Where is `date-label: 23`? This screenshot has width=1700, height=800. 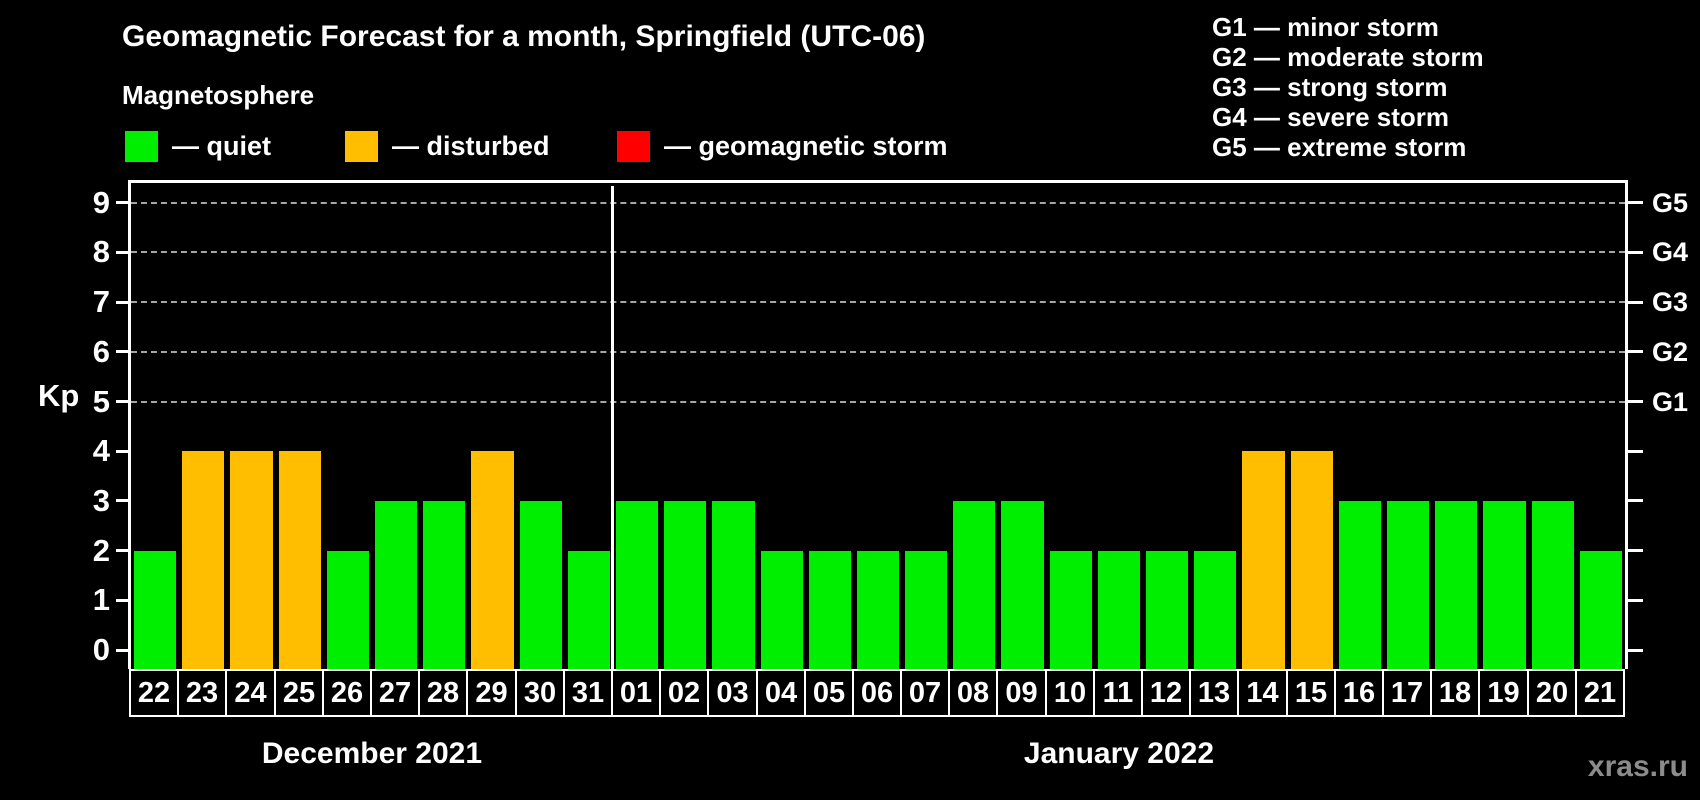
date-label: 23 is located at coordinates (202, 693).